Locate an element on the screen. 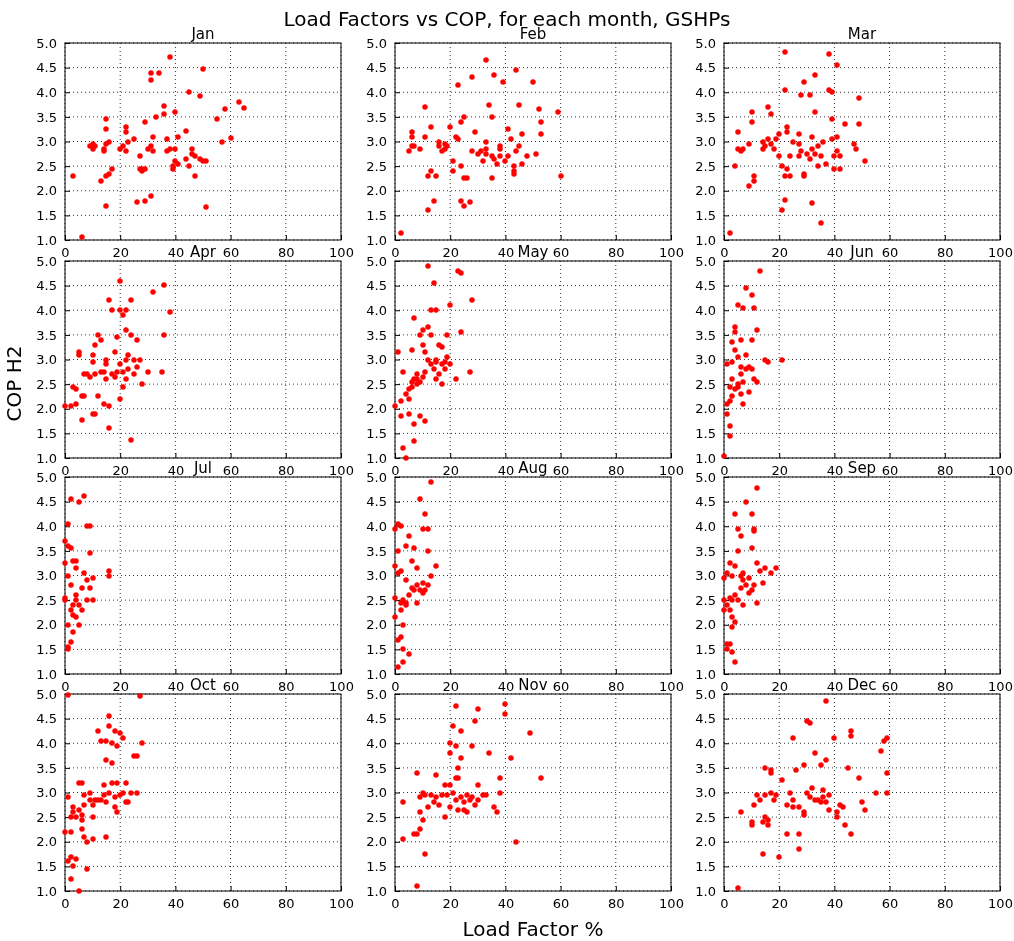 The image size is (1014, 941). chart-title: Mar is located at coordinates (862, 34).